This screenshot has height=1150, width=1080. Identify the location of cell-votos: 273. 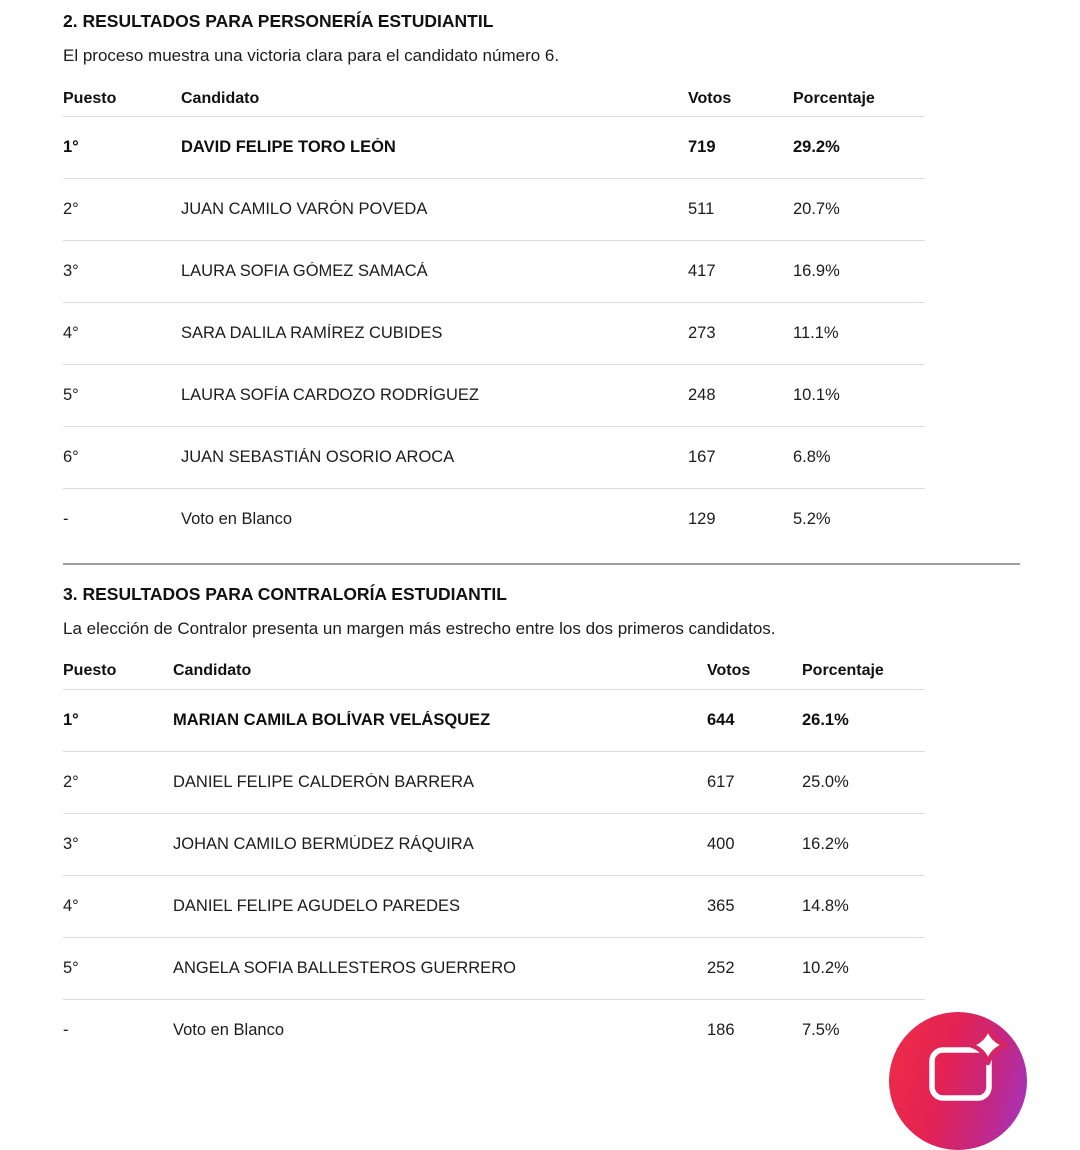
(702, 333).